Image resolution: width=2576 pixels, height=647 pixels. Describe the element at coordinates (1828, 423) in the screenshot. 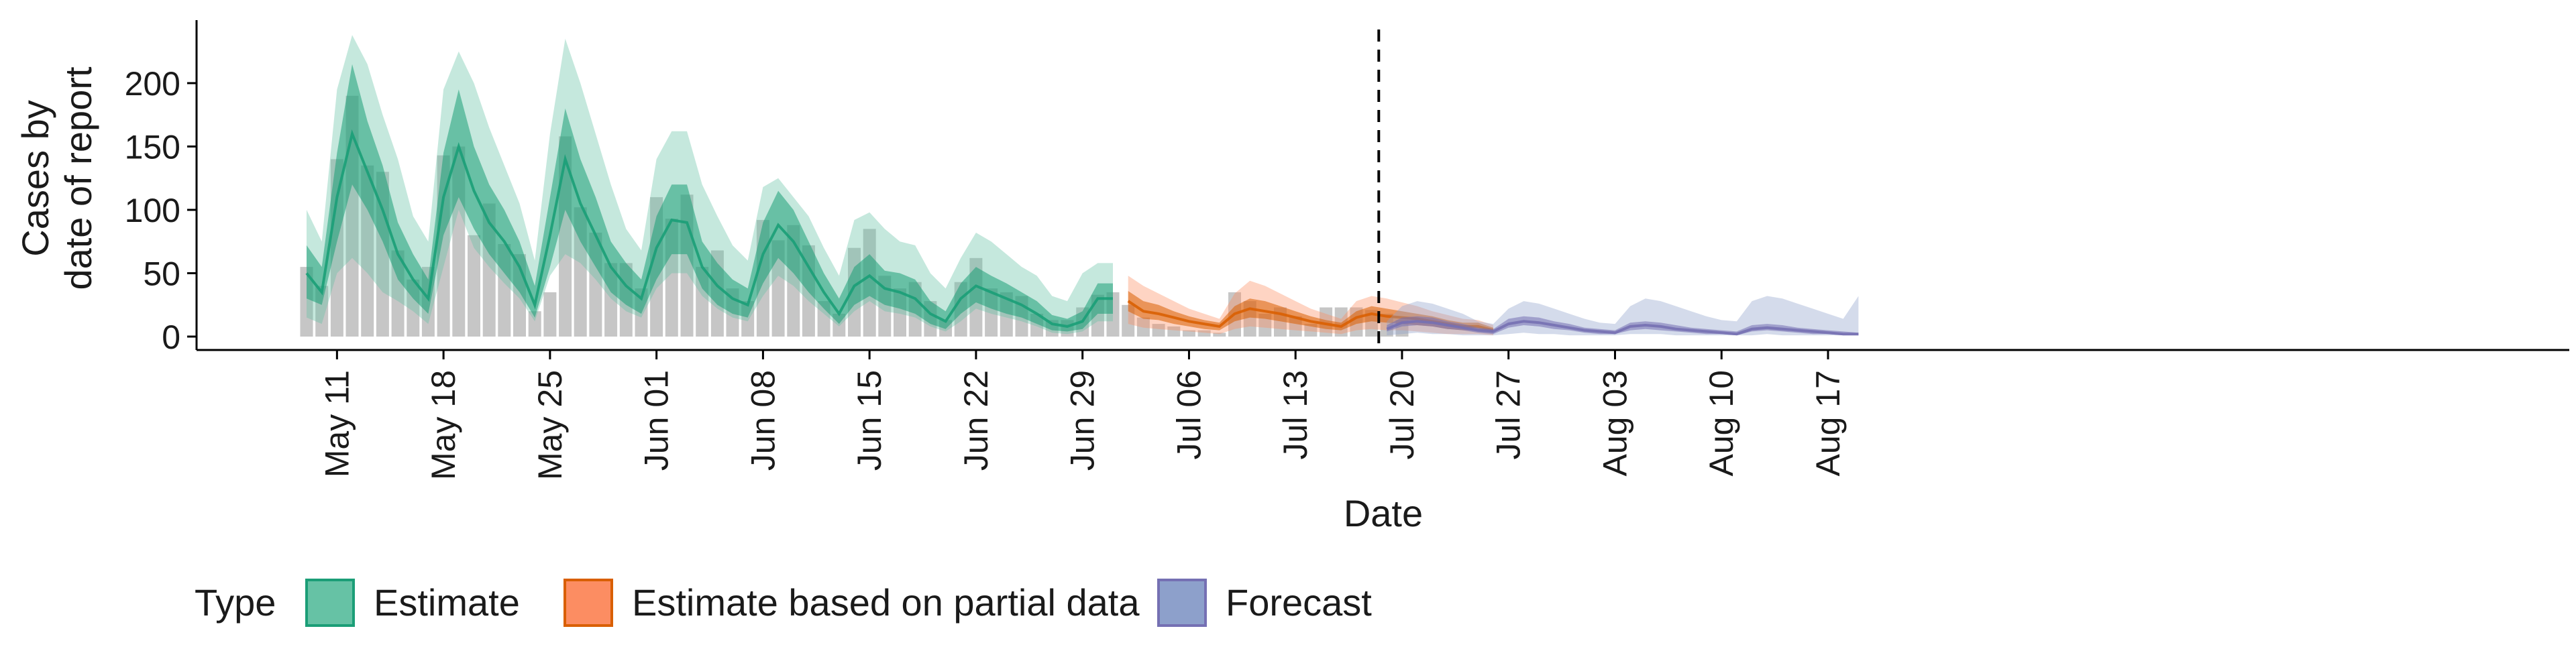

I see `x-tick-label: Aug 17` at that location.